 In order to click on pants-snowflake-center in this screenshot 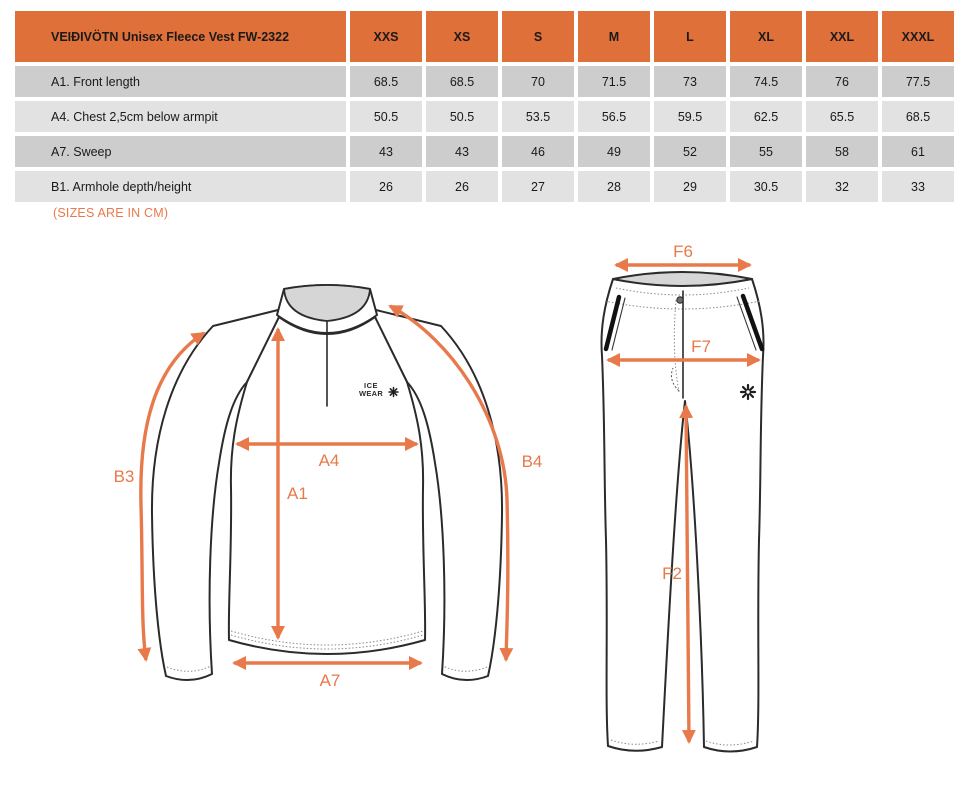, I will do `click(748, 392)`.